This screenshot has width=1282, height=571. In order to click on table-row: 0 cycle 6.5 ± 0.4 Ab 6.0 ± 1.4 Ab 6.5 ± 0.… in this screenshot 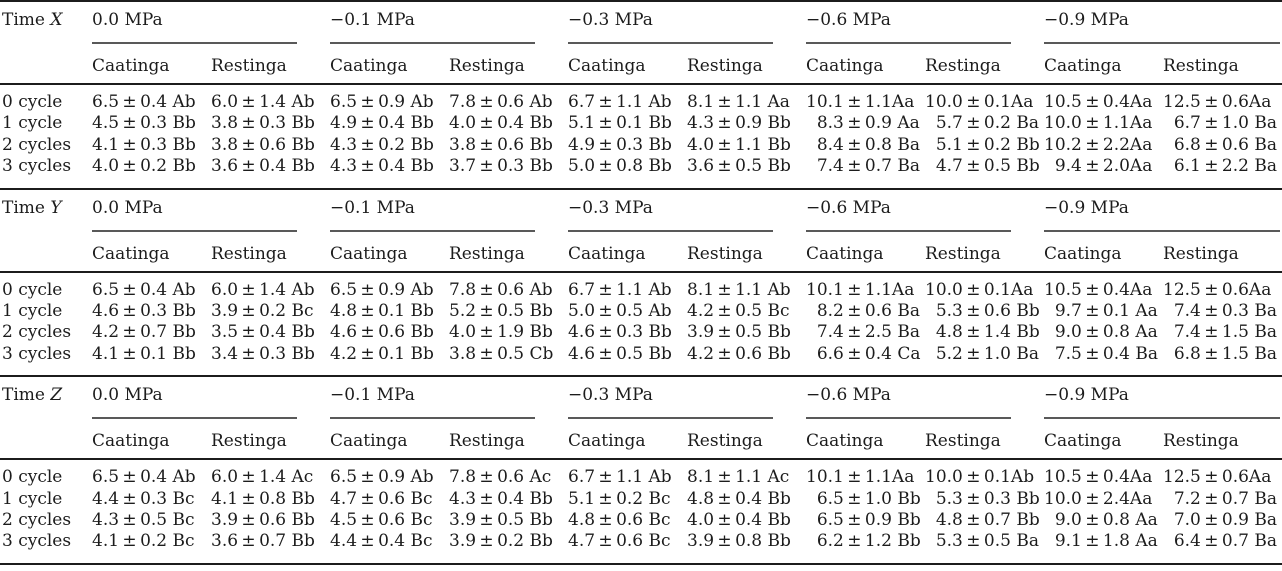, I will do `click(641, 98)`.